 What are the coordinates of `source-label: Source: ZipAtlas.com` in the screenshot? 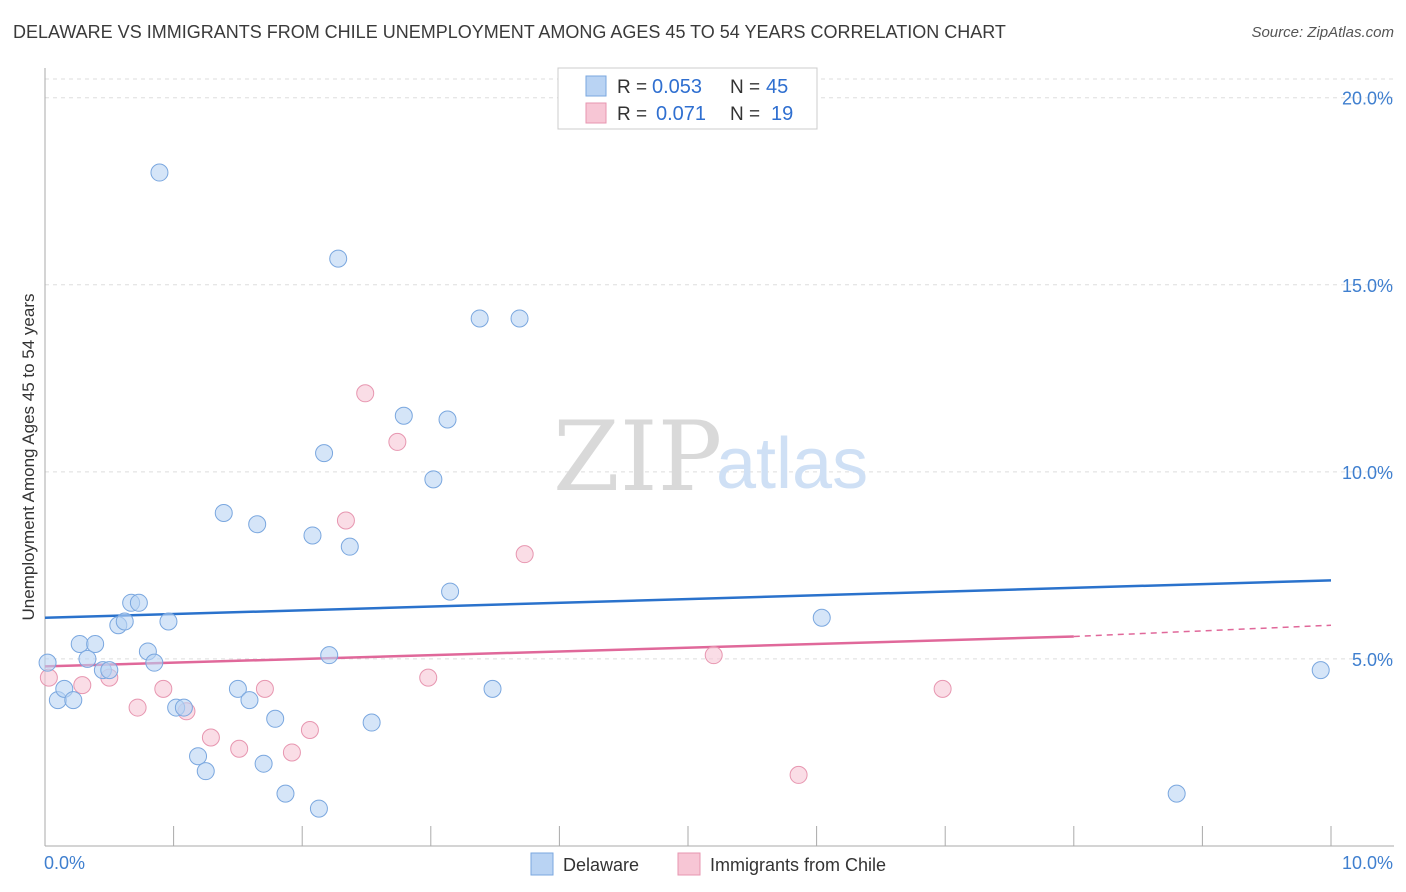 It's located at (1322, 32).